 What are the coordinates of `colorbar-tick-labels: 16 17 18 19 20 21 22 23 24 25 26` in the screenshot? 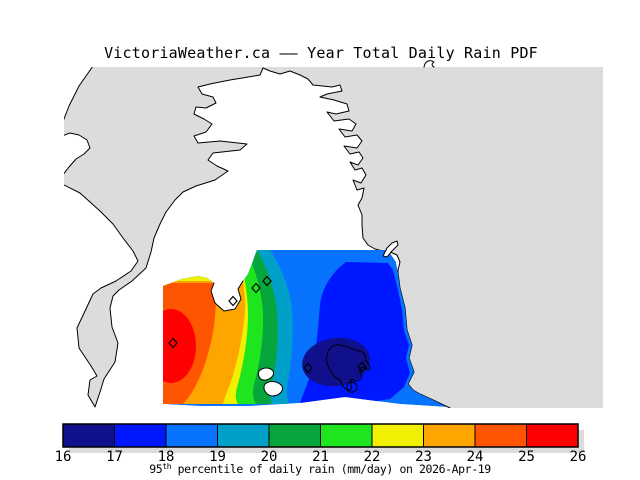 It's located at (321, 457).